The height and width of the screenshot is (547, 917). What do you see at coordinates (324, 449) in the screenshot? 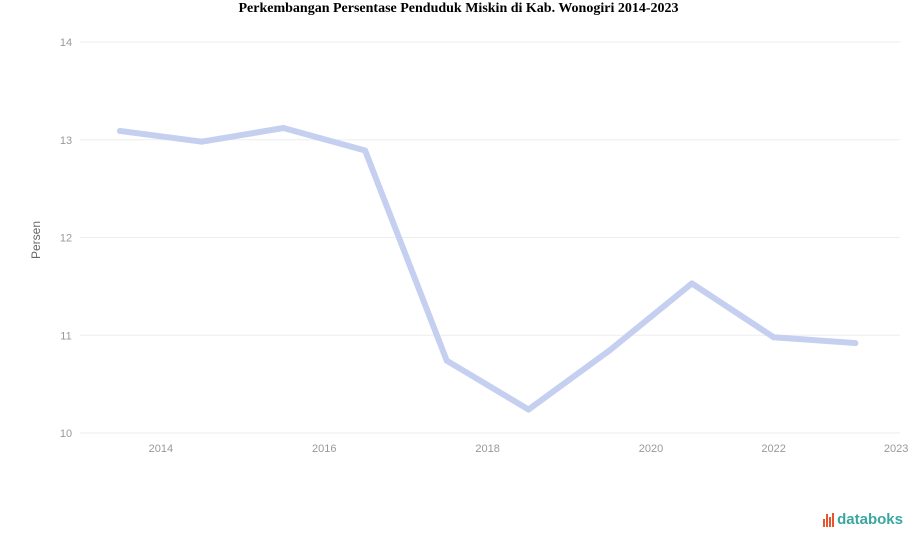
I see `x-tick-label: 2016` at bounding box center [324, 449].